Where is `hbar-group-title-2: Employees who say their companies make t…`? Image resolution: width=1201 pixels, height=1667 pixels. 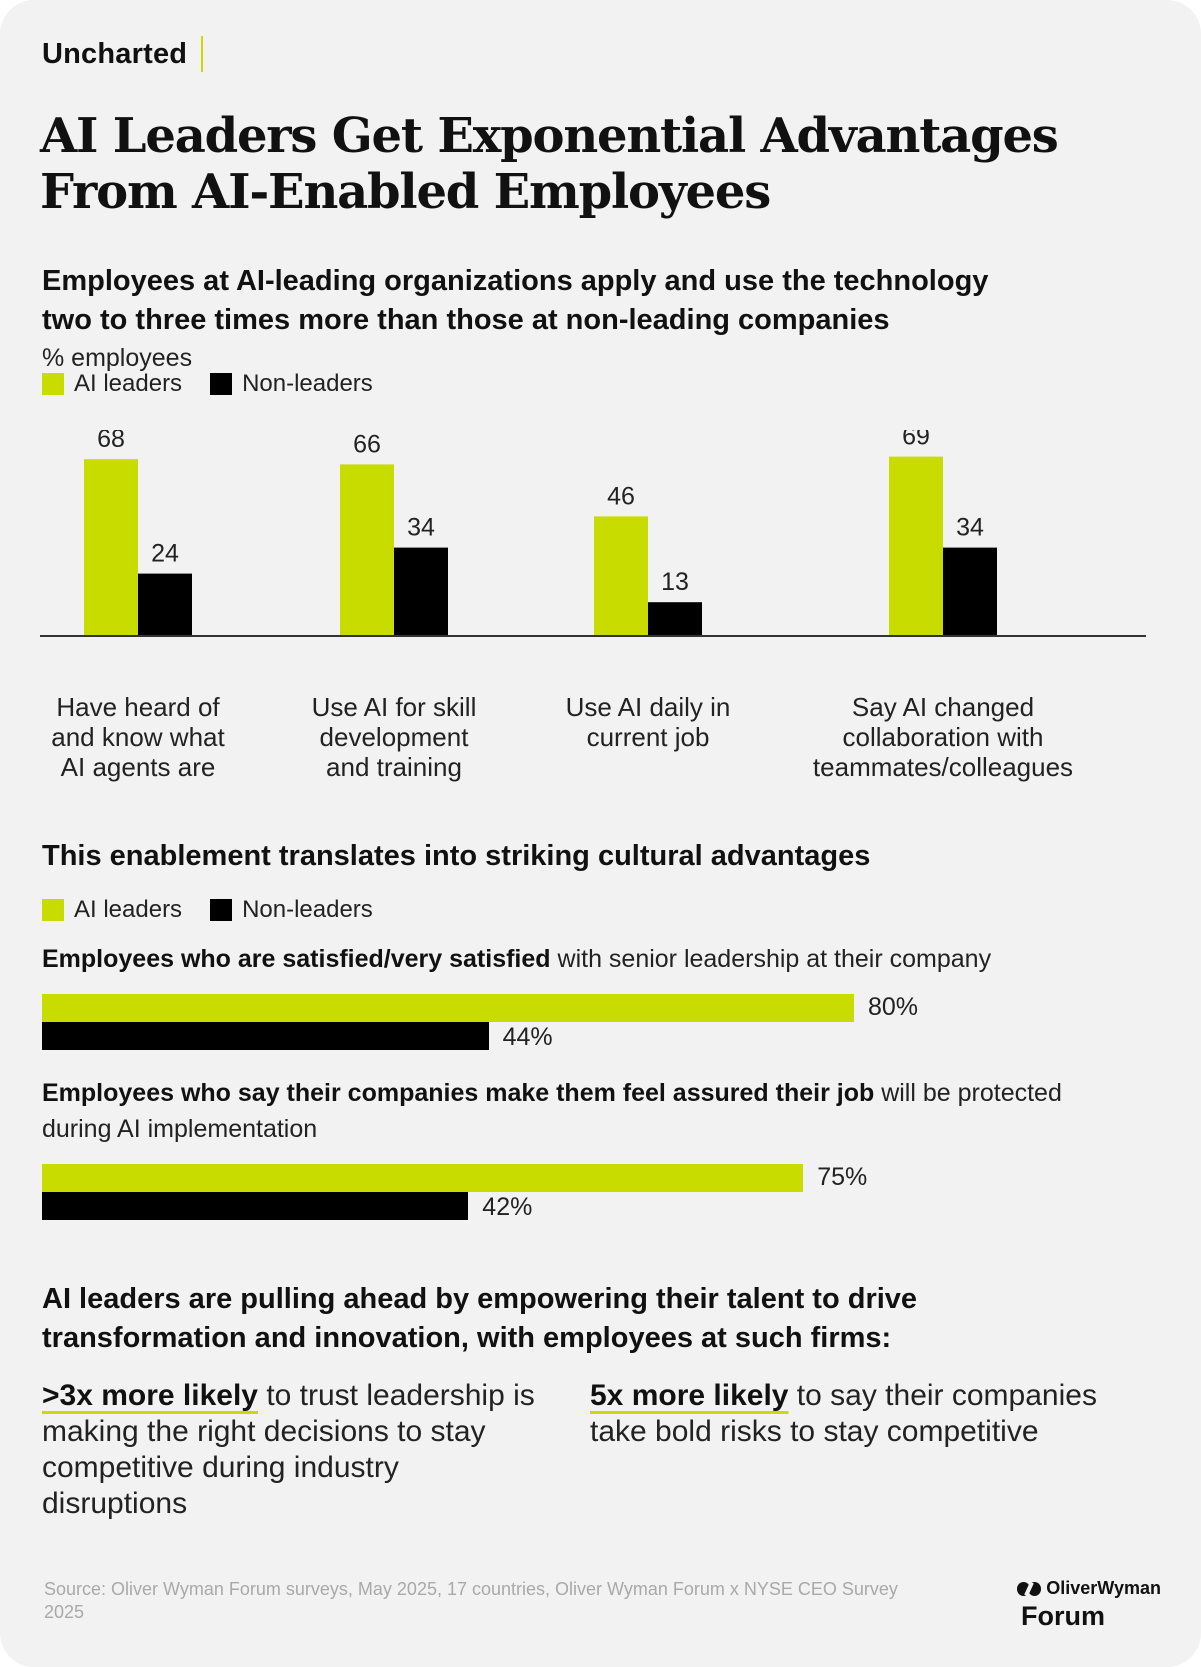
hbar-group-title-2: Employees who say their companies make t… is located at coordinates (562, 1111).